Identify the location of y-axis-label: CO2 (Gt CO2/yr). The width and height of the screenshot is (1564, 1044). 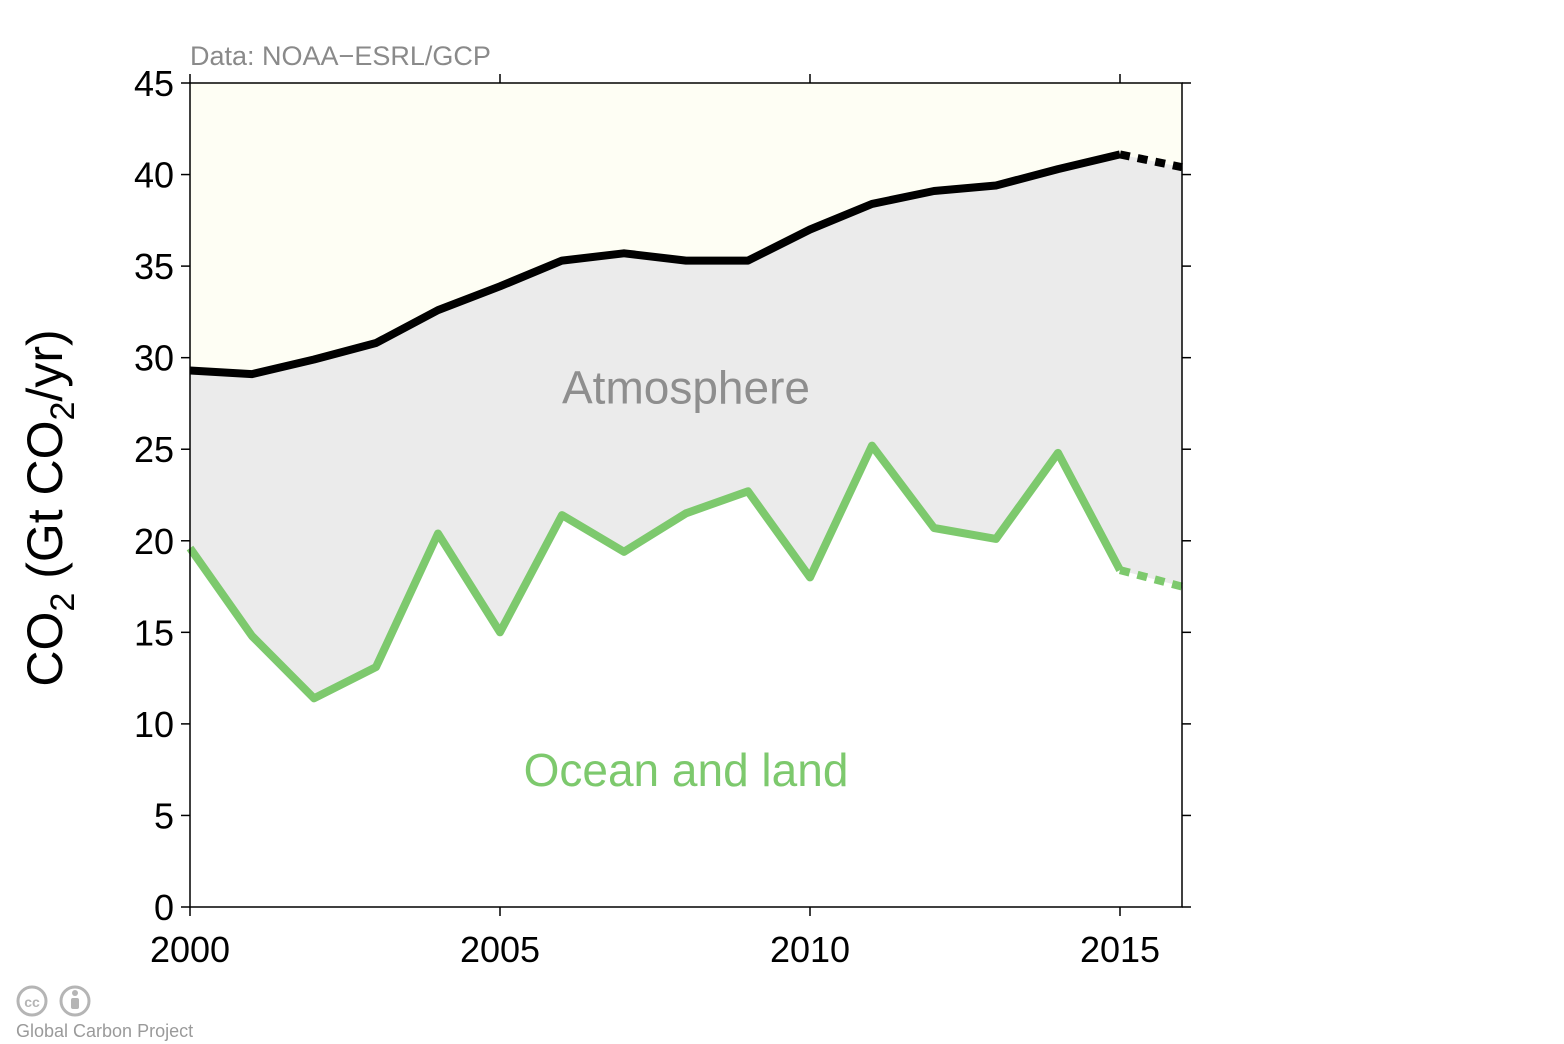
(49, 507).